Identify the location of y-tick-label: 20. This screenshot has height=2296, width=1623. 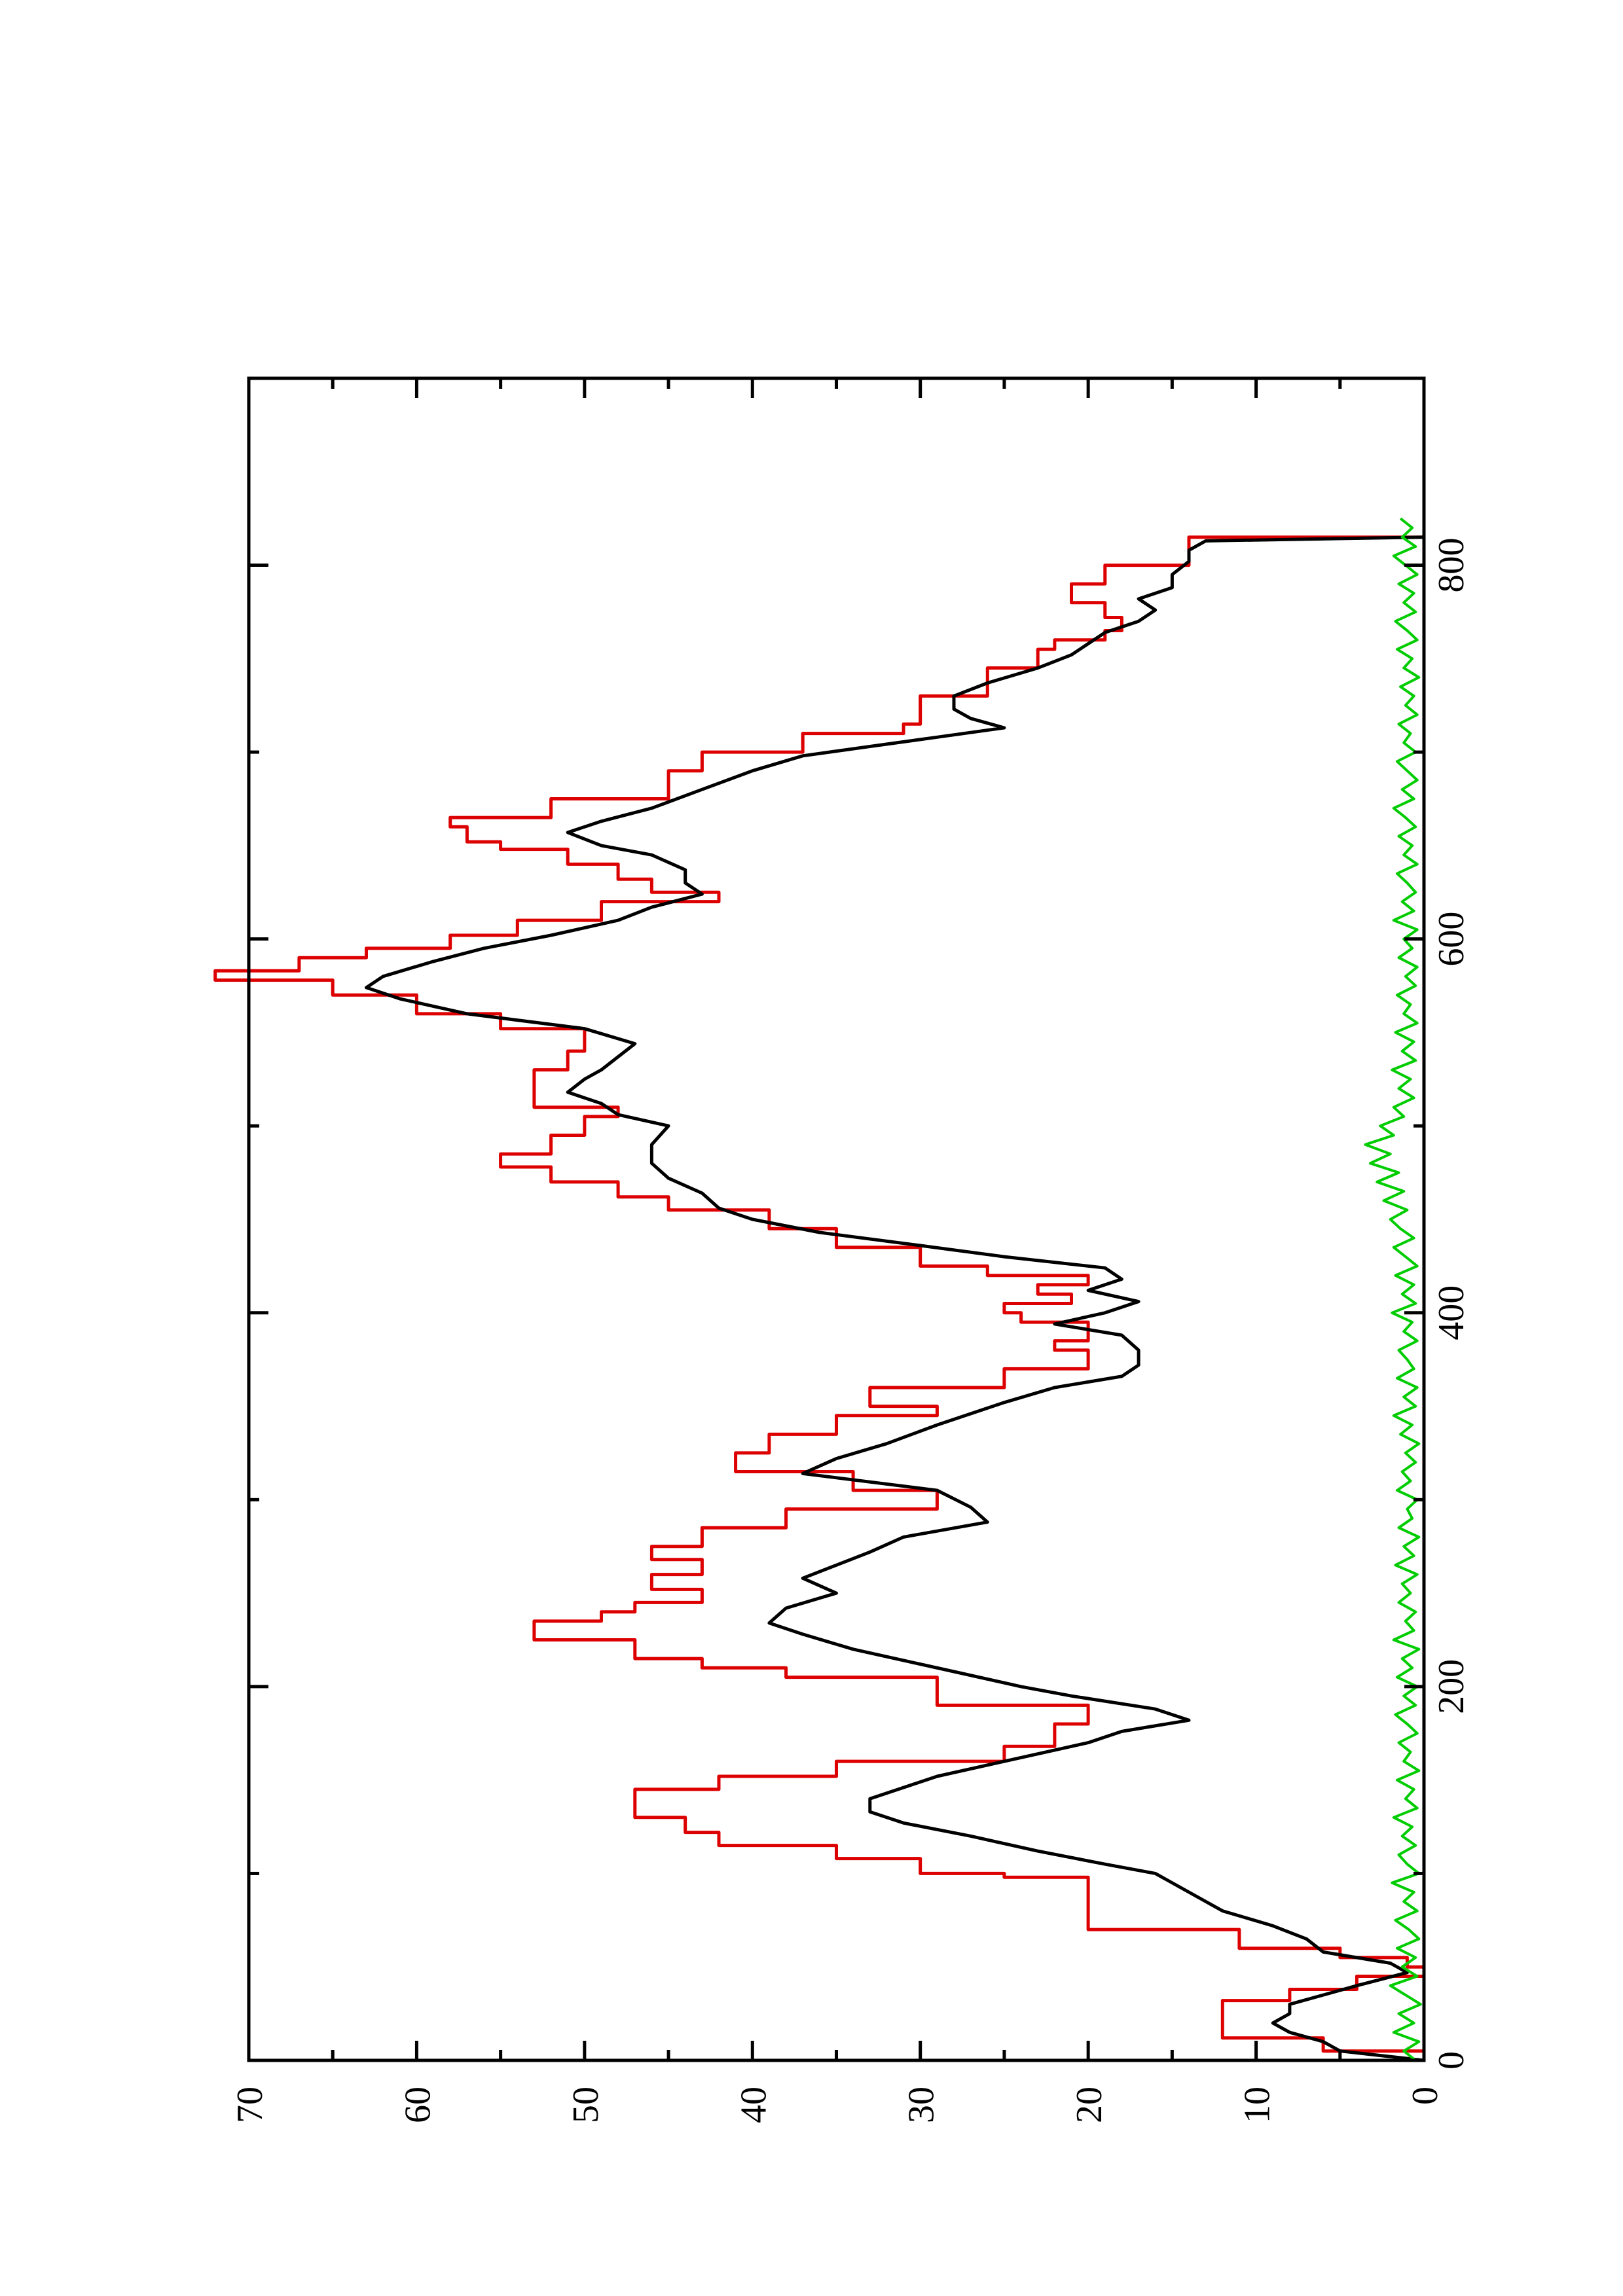
(1089, 2105).